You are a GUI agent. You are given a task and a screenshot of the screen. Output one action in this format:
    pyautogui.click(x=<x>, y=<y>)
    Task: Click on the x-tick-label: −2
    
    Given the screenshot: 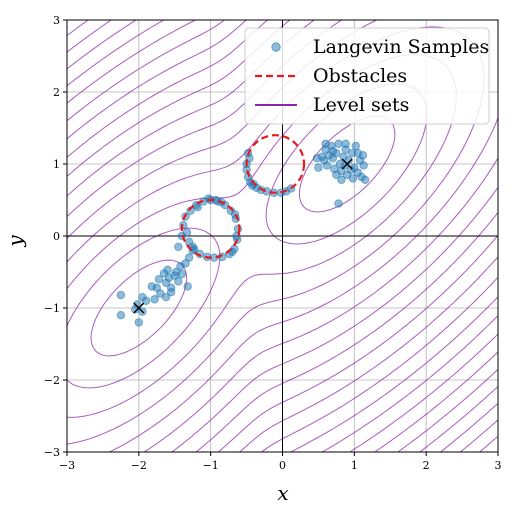 What is the action you would take?
    pyautogui.click(x=139, y=465)
    